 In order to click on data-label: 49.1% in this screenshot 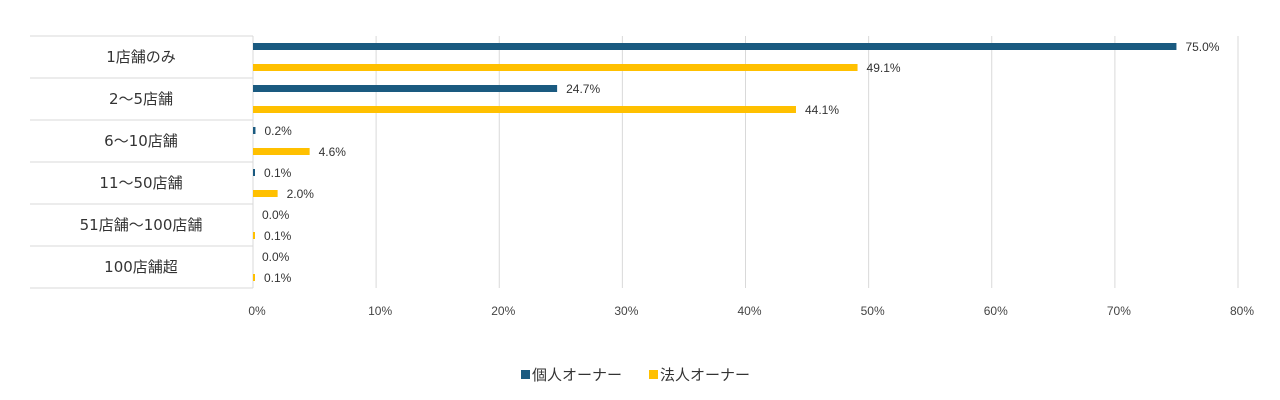, I will do `click(884, 68)`.